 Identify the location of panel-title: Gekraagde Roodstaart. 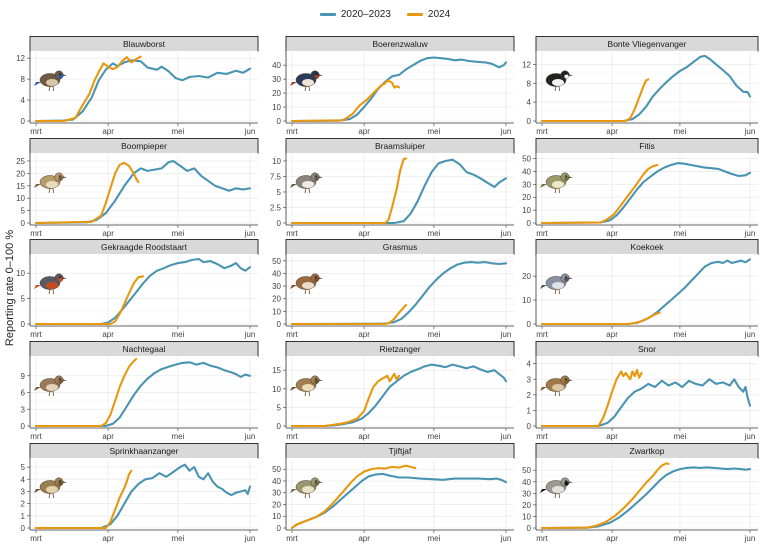
(144, 247).